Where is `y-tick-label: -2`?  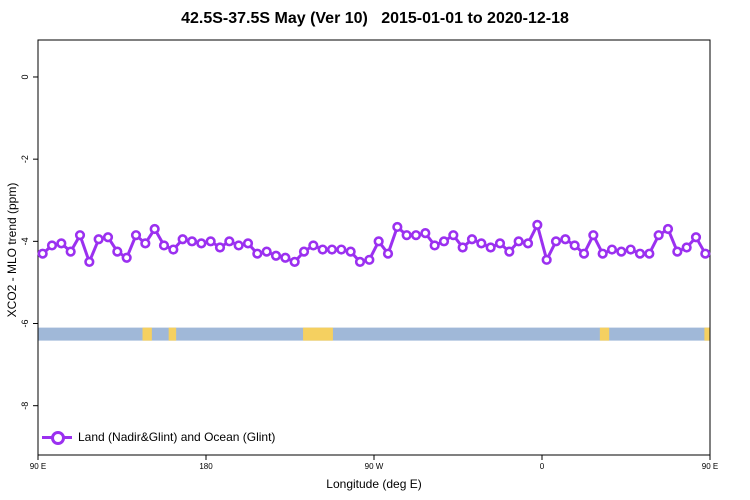
y-tick-label: -2 is located at coordinates (25, 159).